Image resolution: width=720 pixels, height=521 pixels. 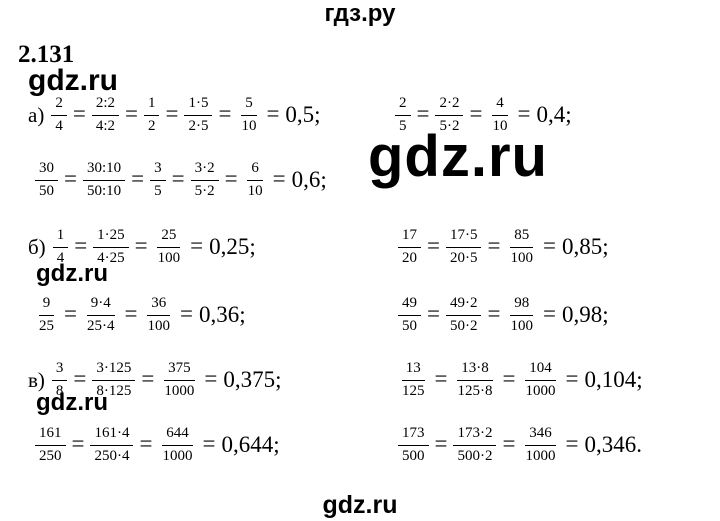 What do you see at coordinates (46, 54) in the screenshot?
I see `problem-number: 2.131` at bounding box center [46, 54].